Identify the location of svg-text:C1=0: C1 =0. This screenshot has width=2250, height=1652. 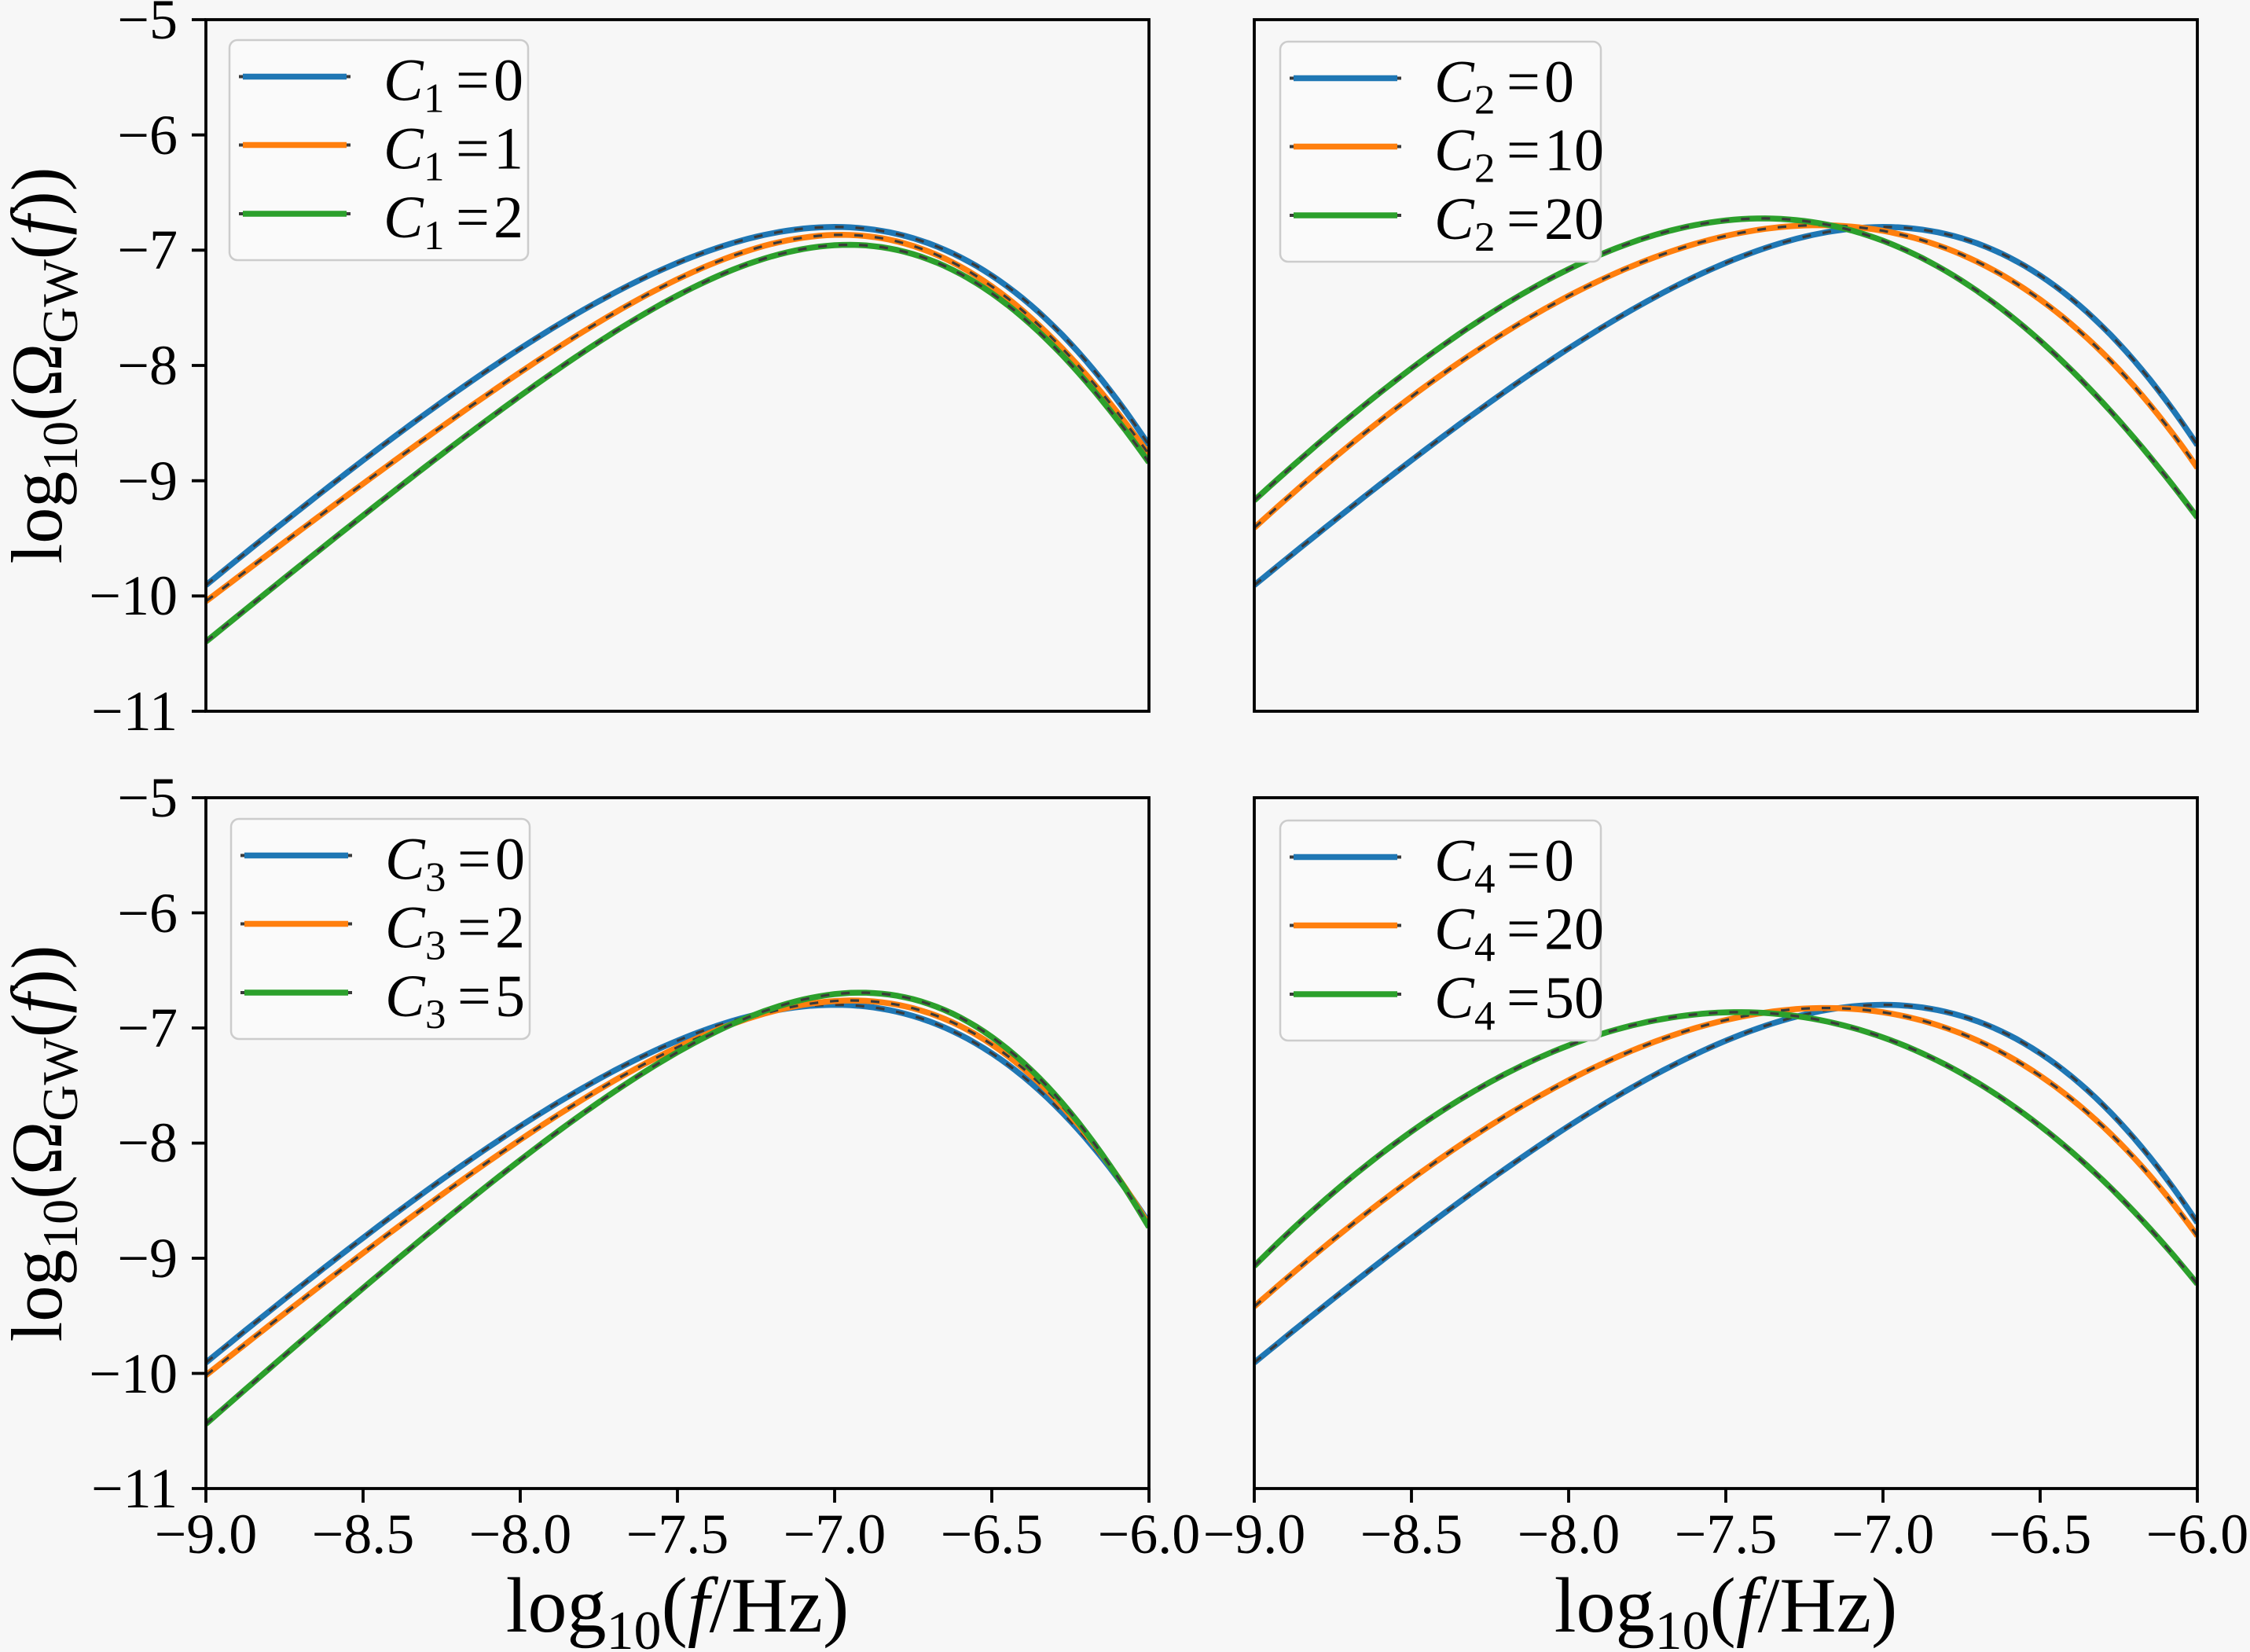
(453, 85).